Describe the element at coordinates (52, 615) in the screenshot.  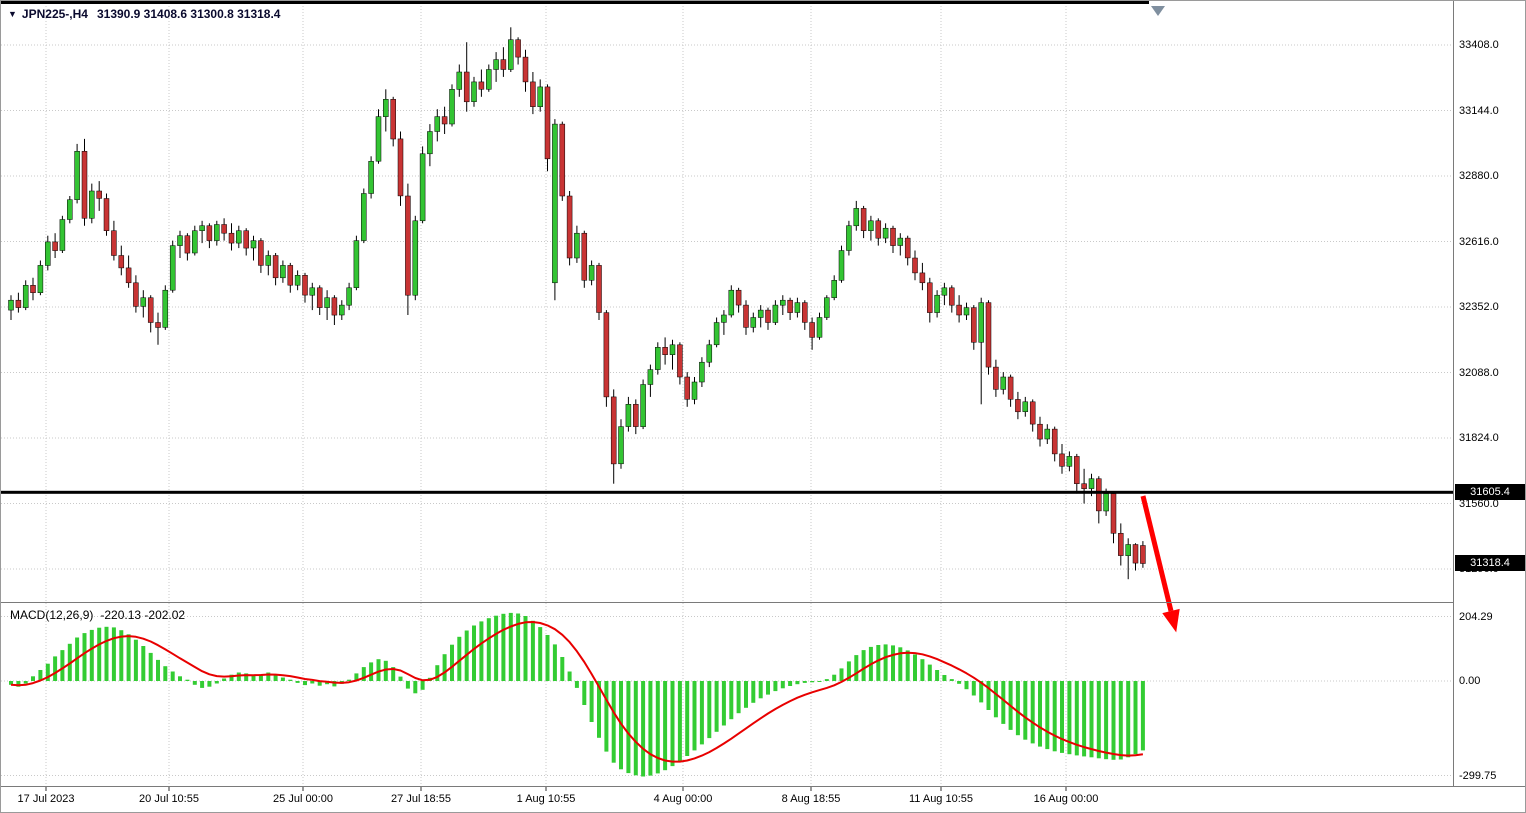
I see `macd-name: MACD(12,26,9)` at that location.